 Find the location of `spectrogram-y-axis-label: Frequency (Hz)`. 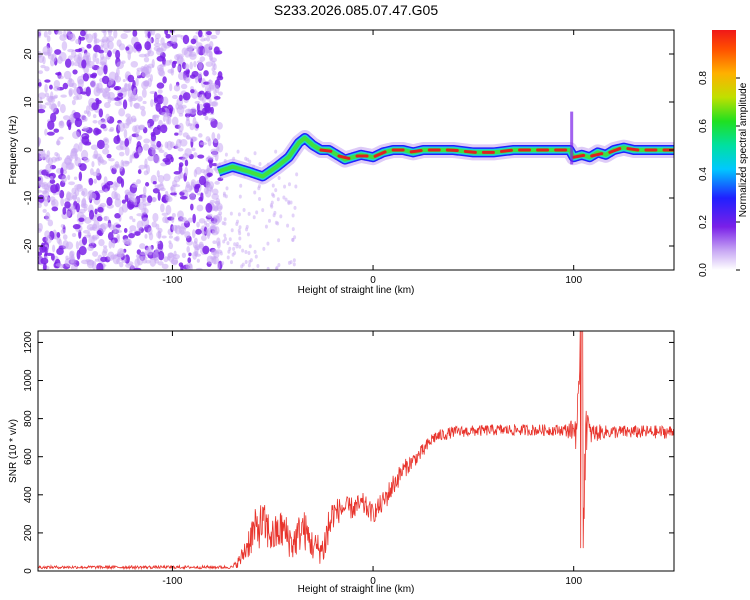

spectrogram-y-axis-label: Frequency (Hz) is located at coordinates (13, 150).